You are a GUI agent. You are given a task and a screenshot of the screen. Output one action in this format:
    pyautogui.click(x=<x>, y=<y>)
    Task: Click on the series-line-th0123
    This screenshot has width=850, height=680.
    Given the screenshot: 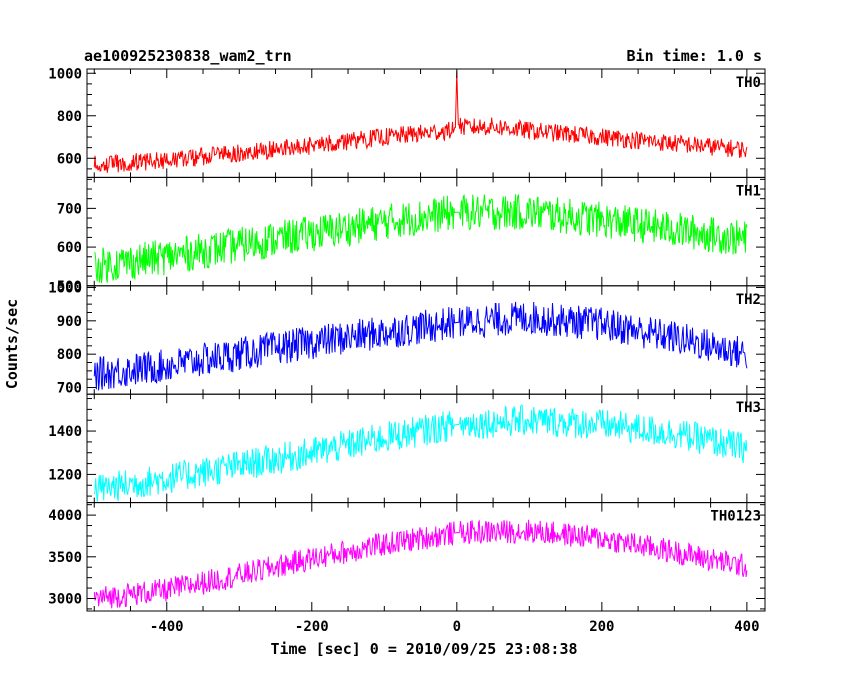 What is the action you would take?
    pyautogui.click(x=420, y=564)
    